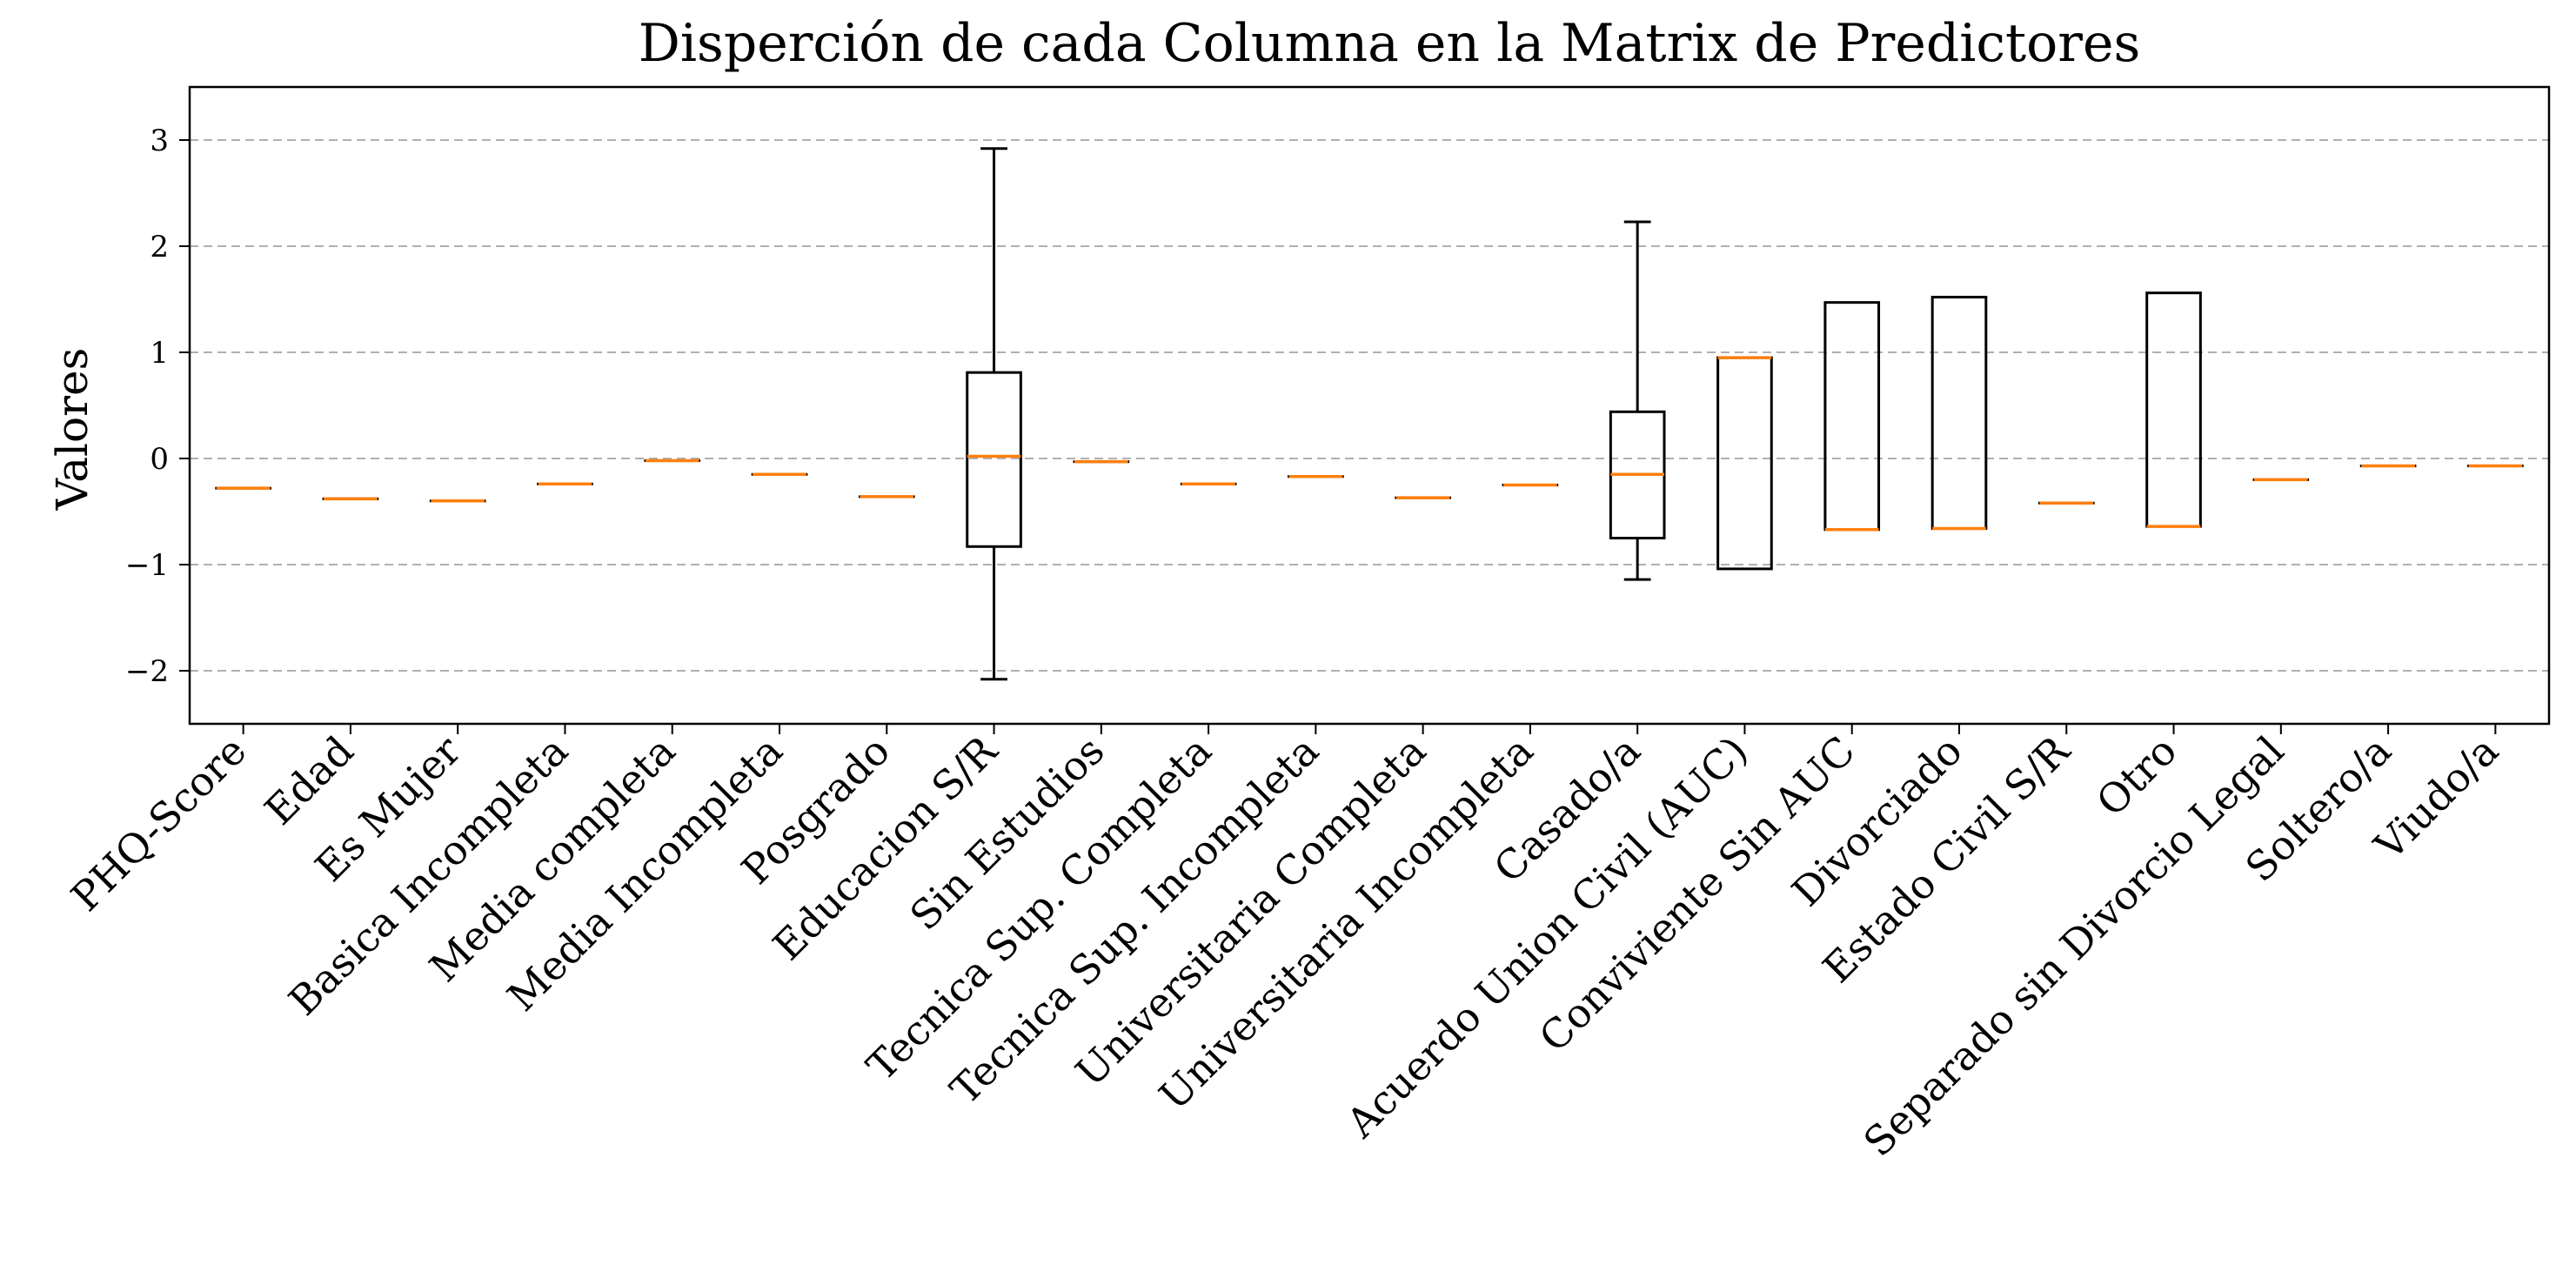  Describe the element at coordinates (147, 565) in the screenshot. I see `y-tick-label: −1` at that location.